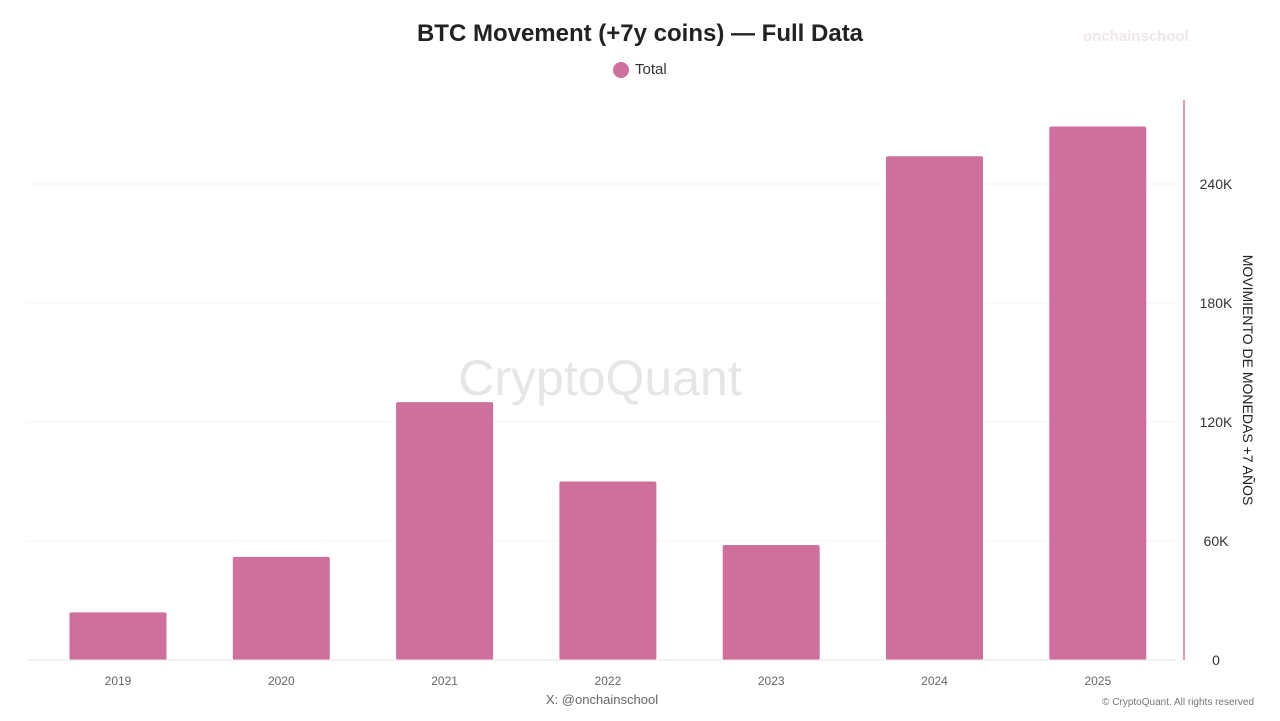  Describe the element at coordinates (771, 602) in the screenshot. I see `bar-2023` at that location.